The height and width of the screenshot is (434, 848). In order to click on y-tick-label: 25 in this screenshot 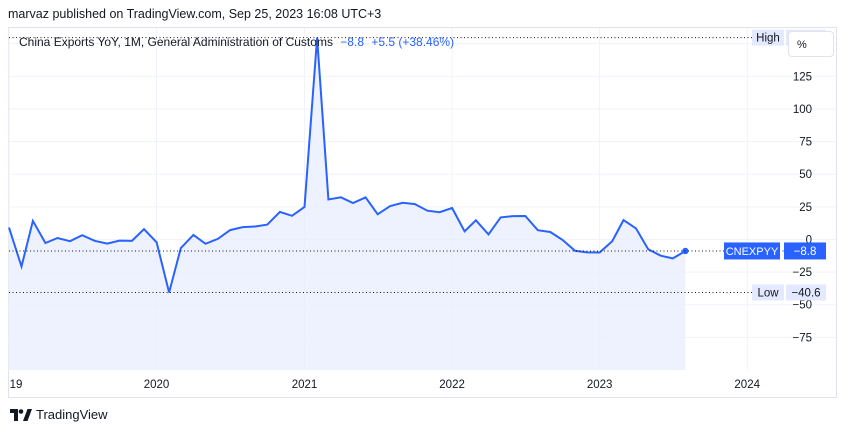, I will do `click(805, 208)`.